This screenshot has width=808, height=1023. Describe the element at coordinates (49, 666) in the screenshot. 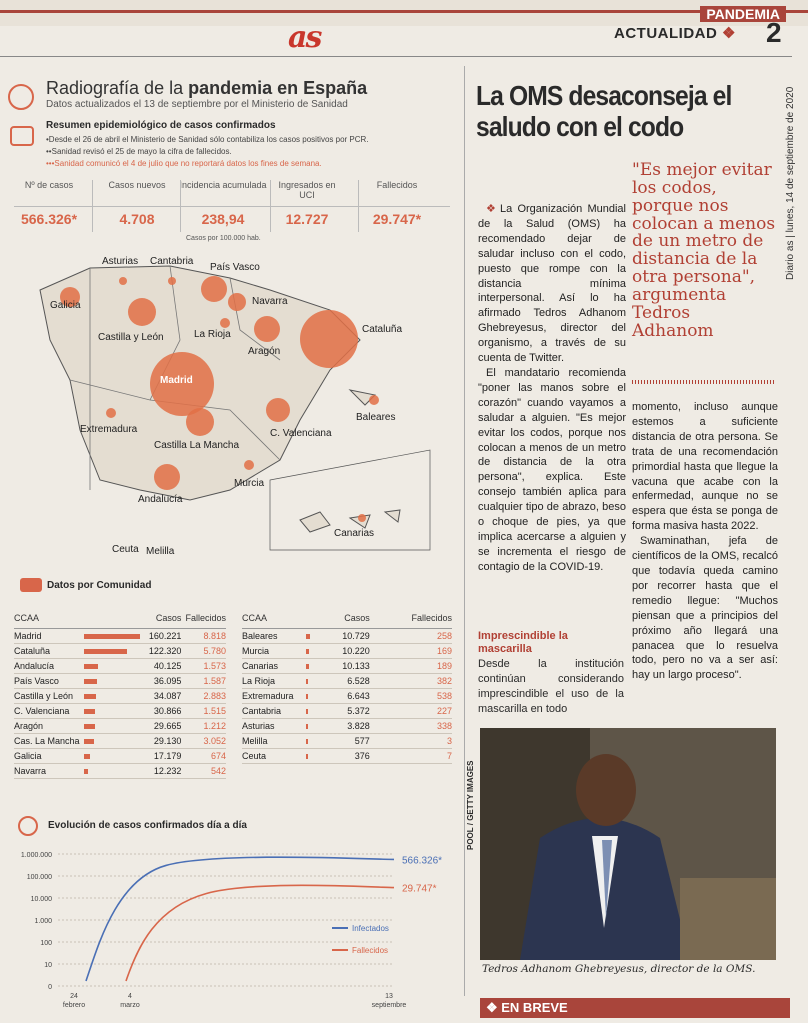

I see `ccaa-name: Andalucía` at that location.